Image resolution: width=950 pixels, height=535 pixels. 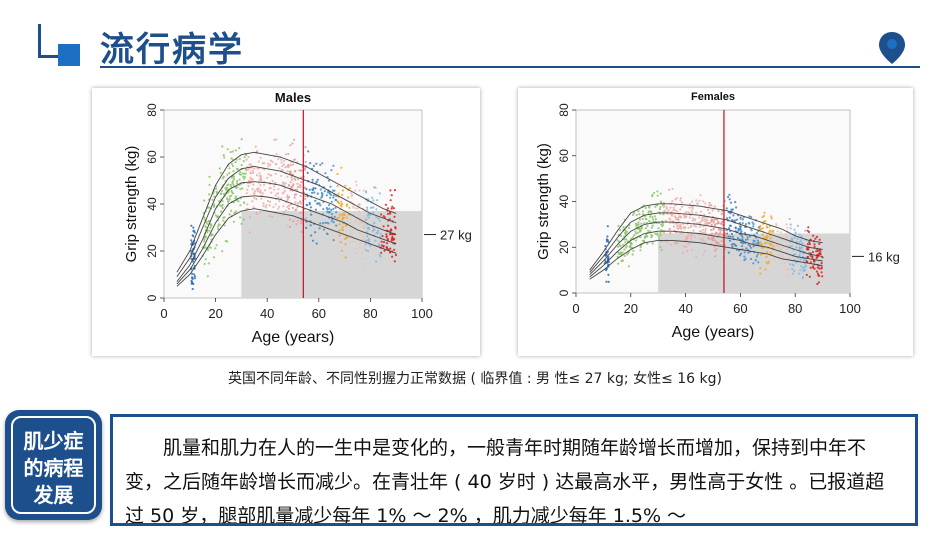 What do you see at coordinates (53, 441) in the screenshot?
I see `badge-line-1: 肌少症` at bounding box center [53, 441].